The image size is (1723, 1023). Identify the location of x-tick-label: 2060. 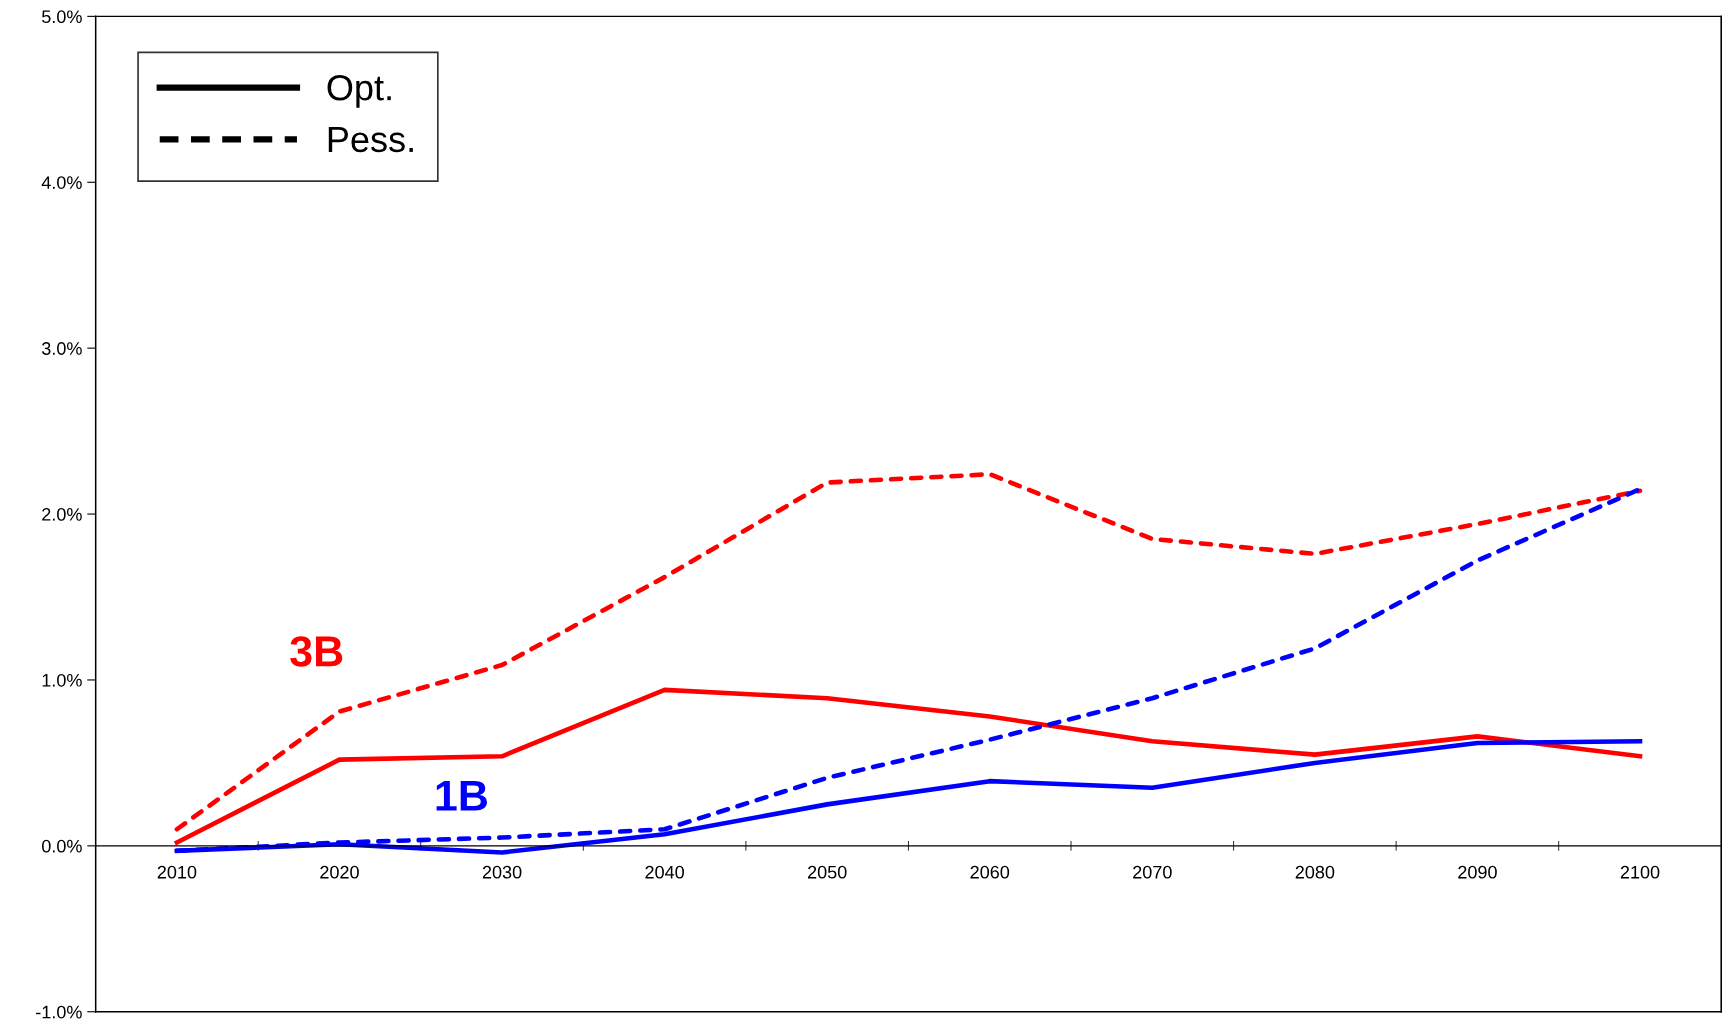
(990, 872).